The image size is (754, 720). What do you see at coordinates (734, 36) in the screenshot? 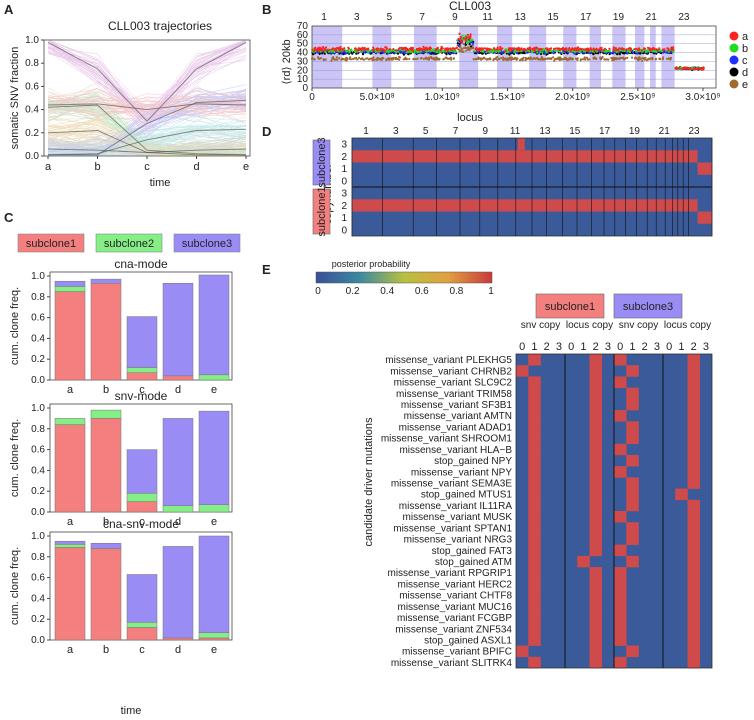
I see `legend-dot-a` at bounding box center [734, 36].